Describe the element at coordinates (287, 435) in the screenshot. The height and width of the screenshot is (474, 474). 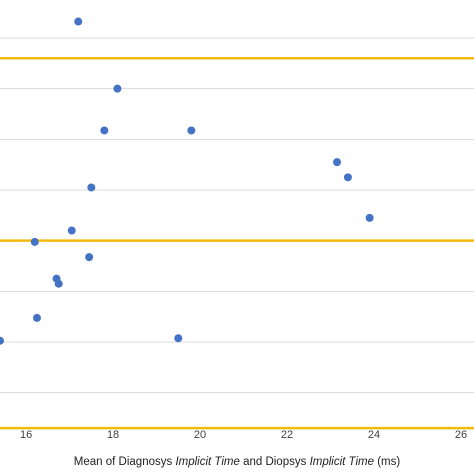
I see `x-tick-label-3: 22` at that location.